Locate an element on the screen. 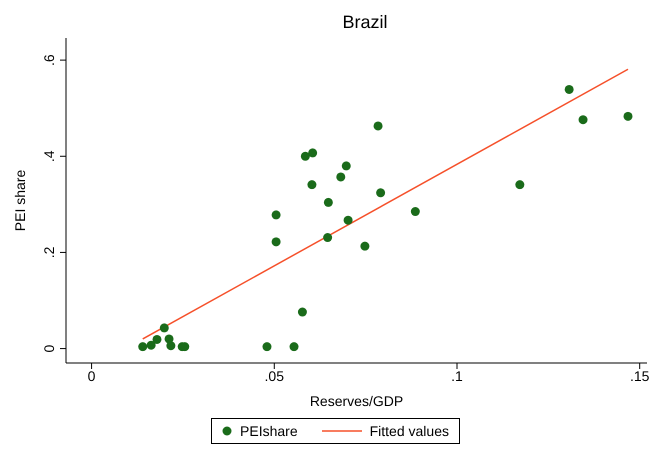 The image size is (671, 472). legend-label: PEIshare is located at coordinates (269, 431).